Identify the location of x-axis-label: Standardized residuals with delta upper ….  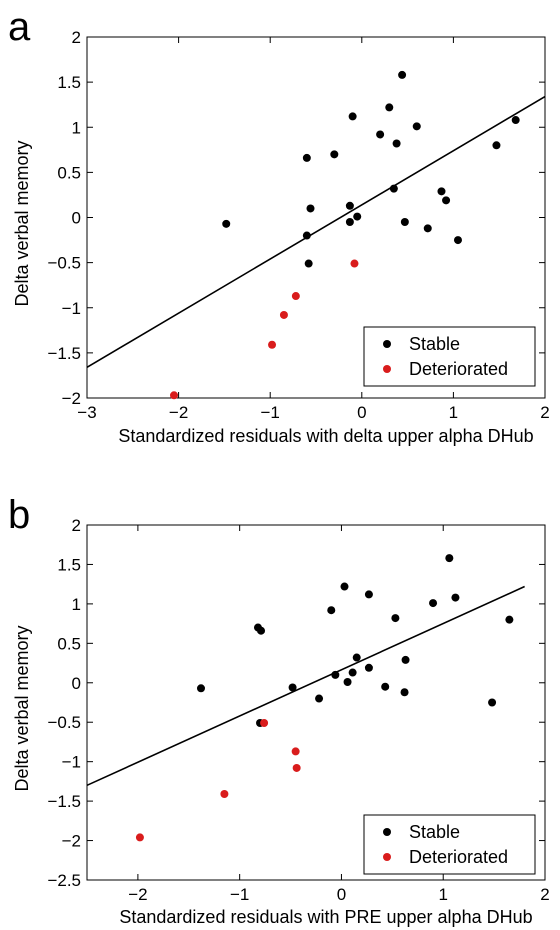
(325, 436).